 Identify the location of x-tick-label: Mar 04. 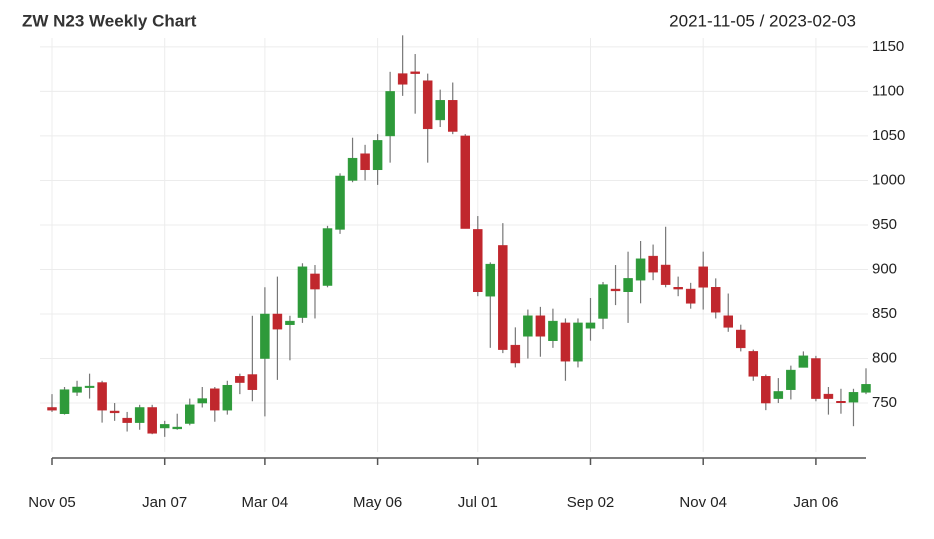
(265, 502).